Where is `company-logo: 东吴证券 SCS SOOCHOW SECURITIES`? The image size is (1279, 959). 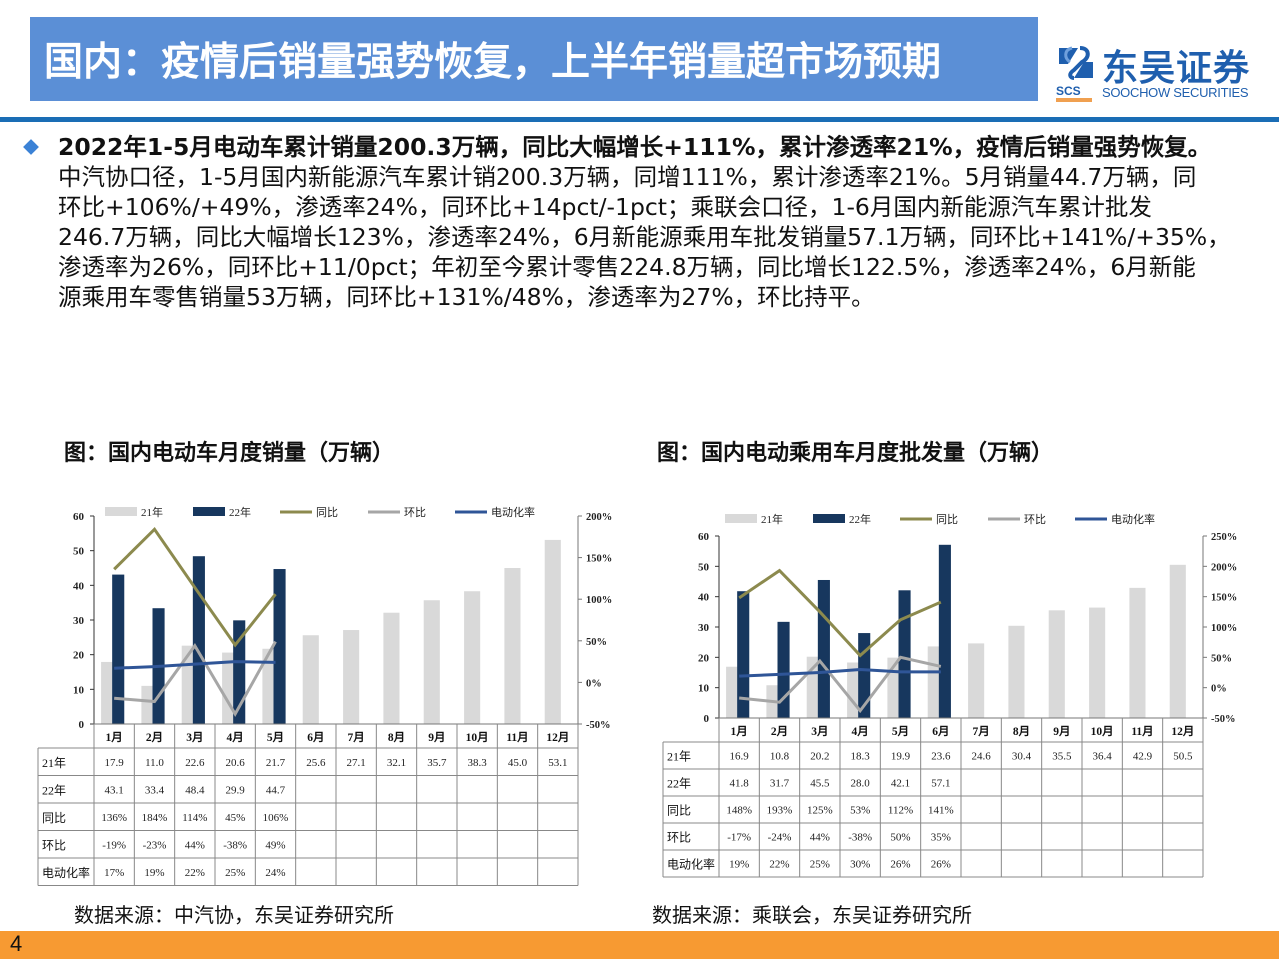 company-logo: 东吴证券 SCS SOOCHOW SECURITIES is located at coordinates (1150, 71).